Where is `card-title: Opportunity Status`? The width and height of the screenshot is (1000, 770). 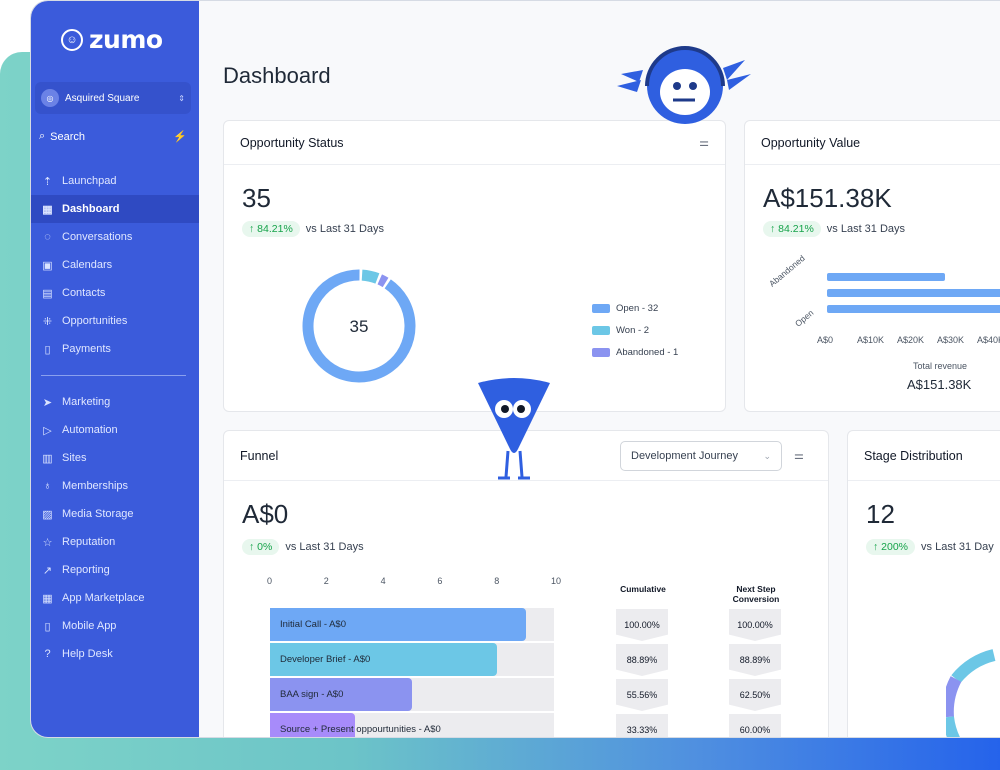 card-title: Opportunity Status is located at coordinates (292, 142).